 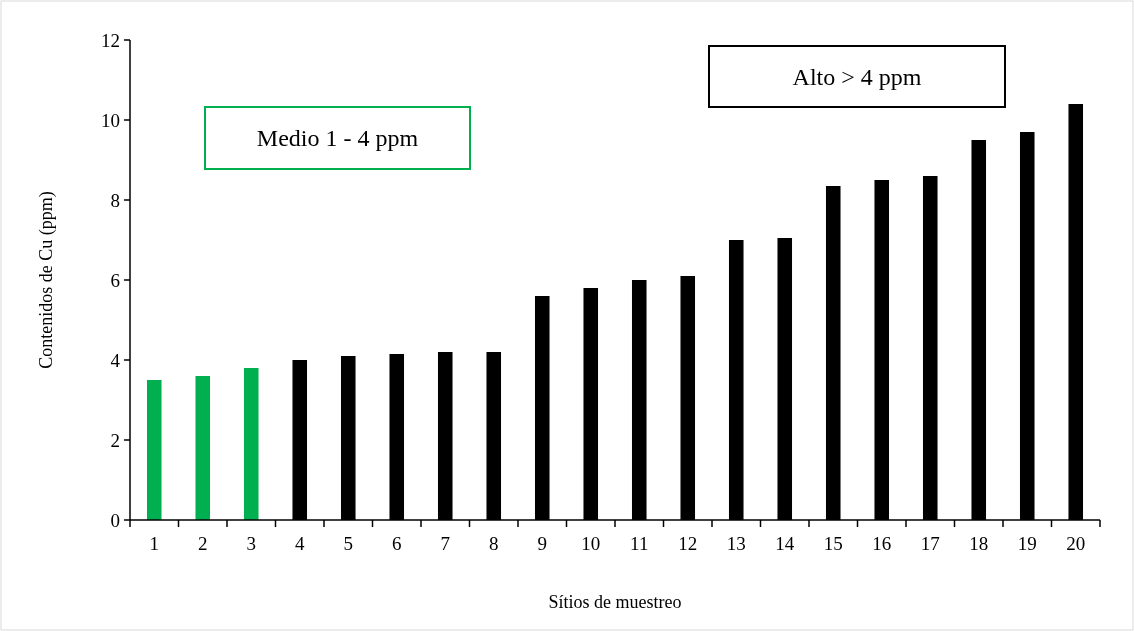 I want to click on x-tick-label: 9, so click(x=542, y=543).